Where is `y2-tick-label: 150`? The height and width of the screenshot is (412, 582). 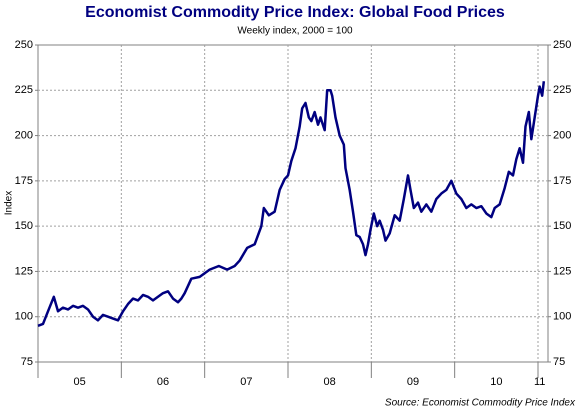 y2-tick-label: 150 is located at coordinates (562, 226).